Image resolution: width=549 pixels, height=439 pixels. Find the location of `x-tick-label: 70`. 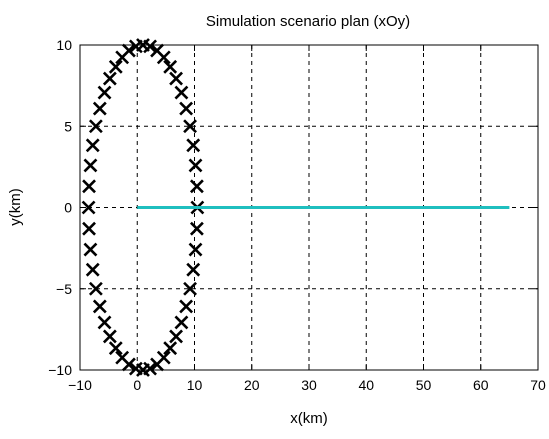

x-tick-label: 70 is located at coordinates (538, 385).